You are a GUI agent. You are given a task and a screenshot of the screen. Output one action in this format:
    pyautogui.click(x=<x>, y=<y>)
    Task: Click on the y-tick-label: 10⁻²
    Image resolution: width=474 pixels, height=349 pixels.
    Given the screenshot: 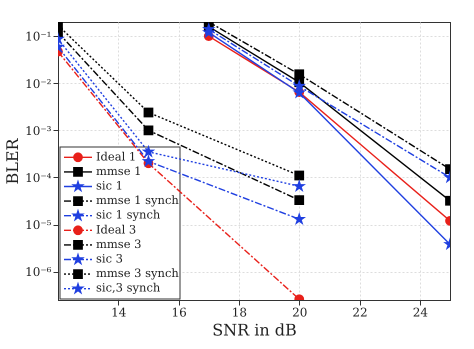 What is the action you would take?
    pyautogui.click(x=38, y=83)
    